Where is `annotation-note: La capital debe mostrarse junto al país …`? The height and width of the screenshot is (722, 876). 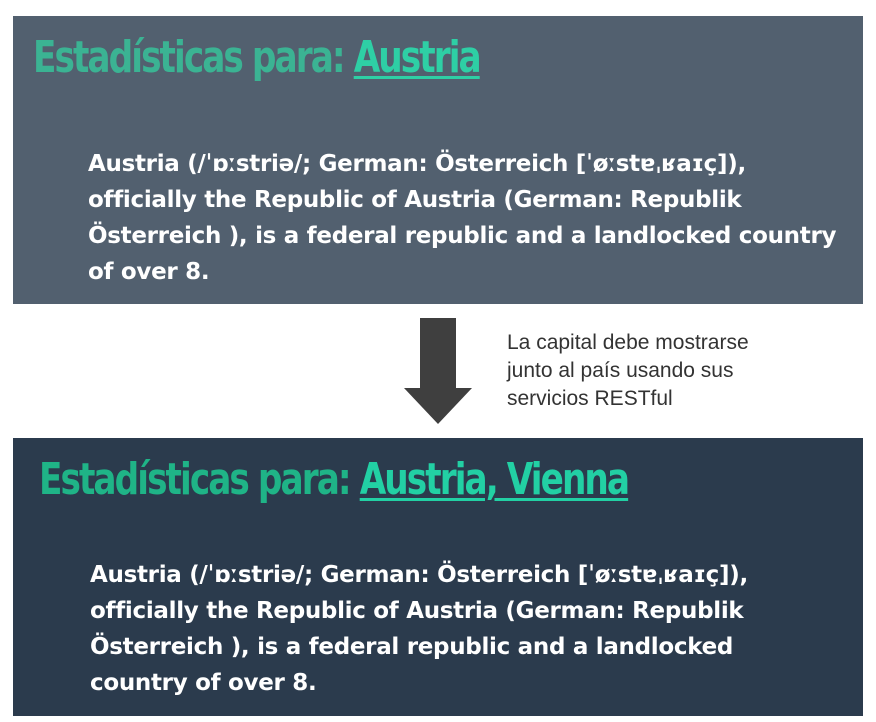
annotation-note: La capital debe mostrarse junto al país … is located at coordinates (667, 371).